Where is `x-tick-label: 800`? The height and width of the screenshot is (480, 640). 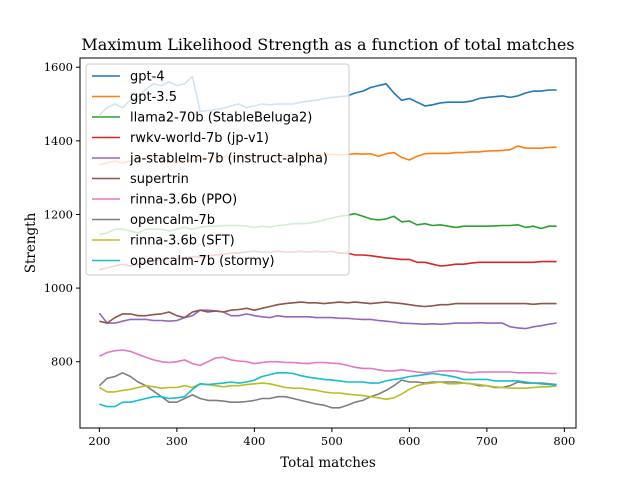 x-tick-label: 800 is located at coordinates (564, 441).